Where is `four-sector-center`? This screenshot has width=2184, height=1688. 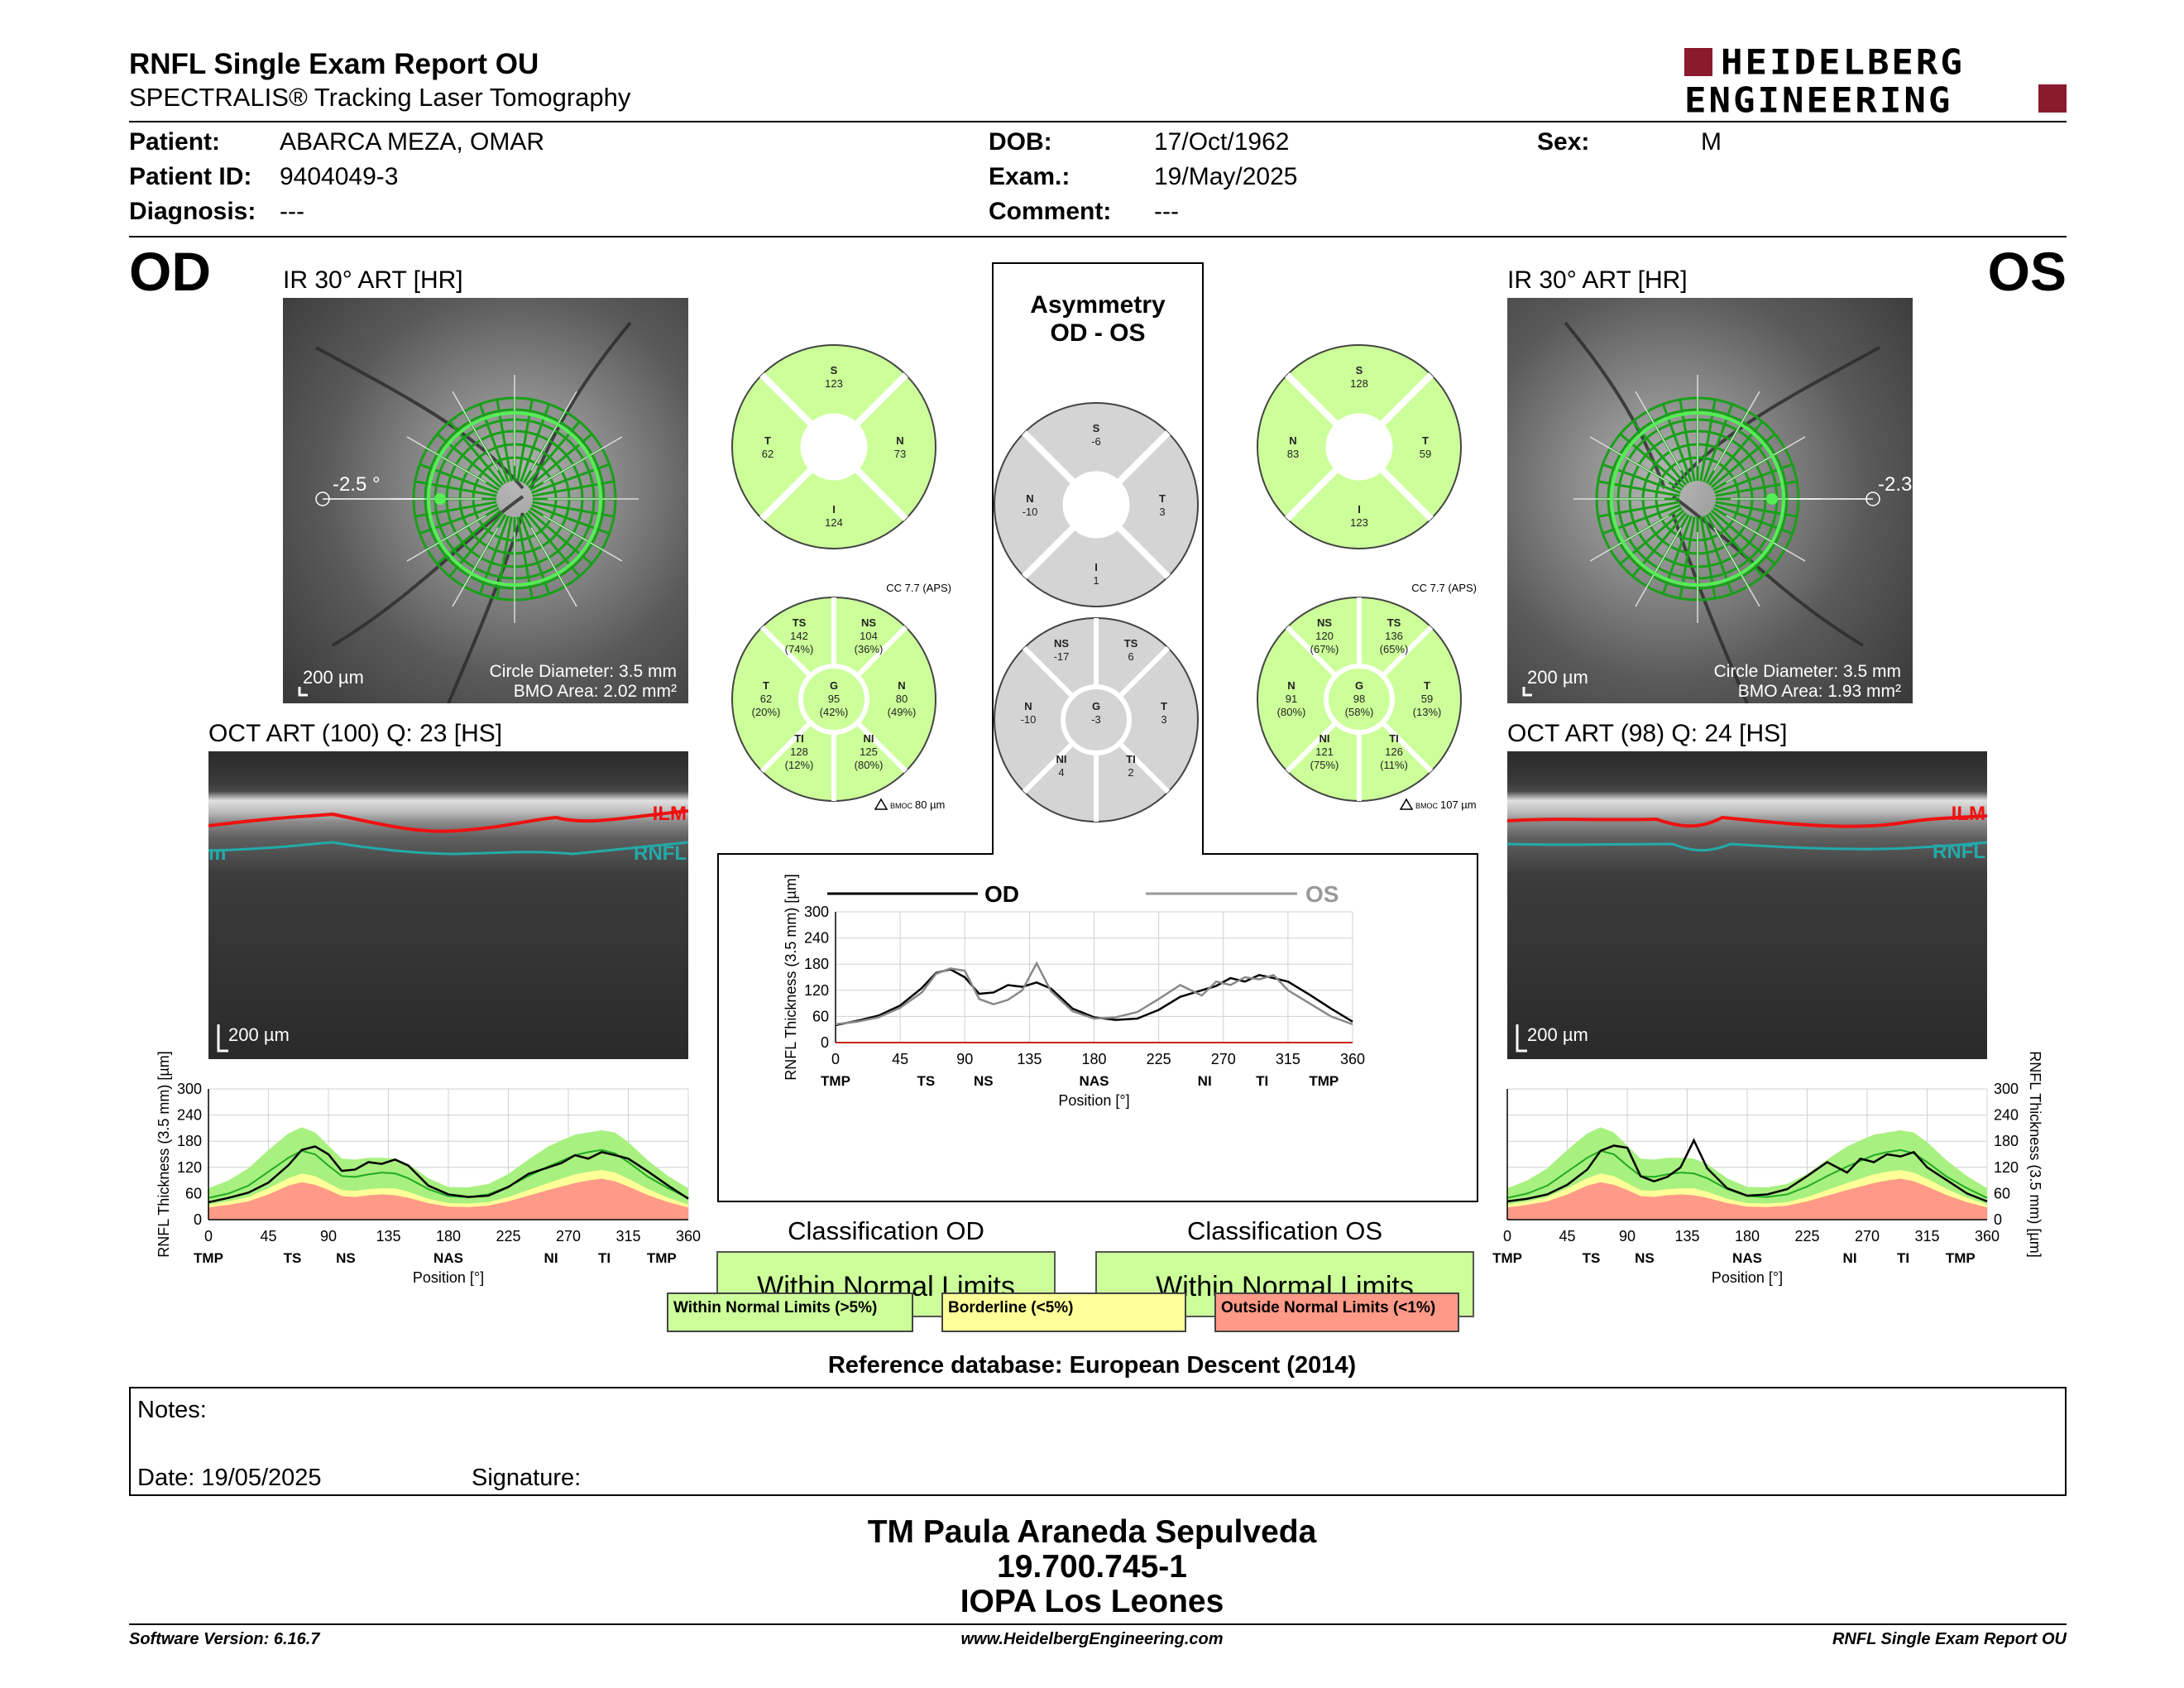
four-sector-center is located at coordinates (1359, 447).